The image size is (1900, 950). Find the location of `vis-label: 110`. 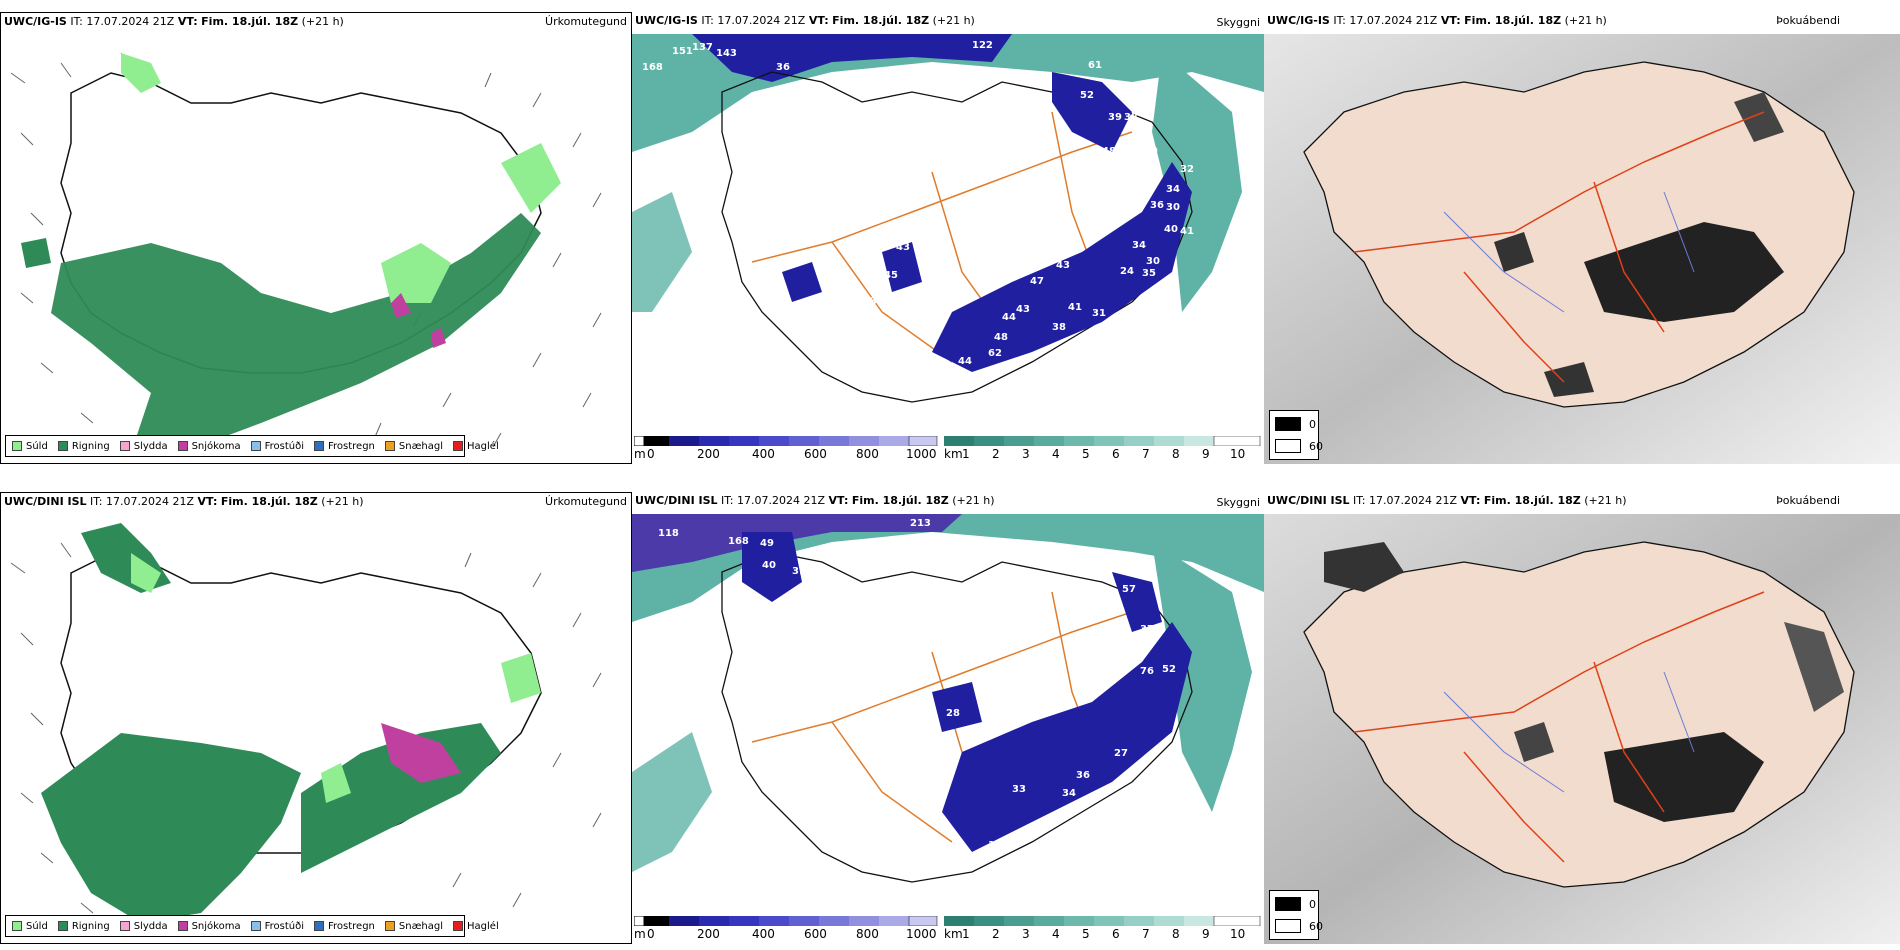

vis-label: 110 is located at coordinates (1116, 567).